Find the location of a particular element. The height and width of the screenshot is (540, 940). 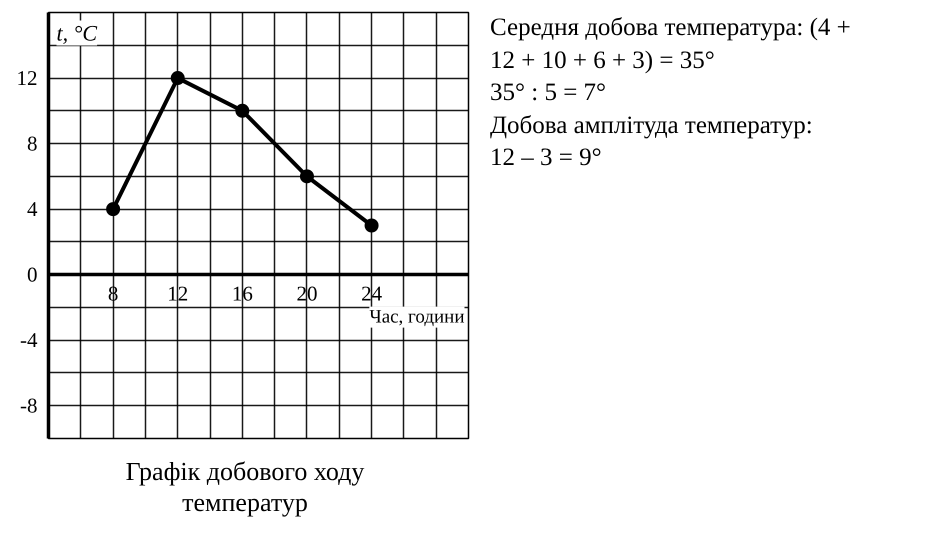

y-tick-label: -8 is located at coordinates (29, 406).